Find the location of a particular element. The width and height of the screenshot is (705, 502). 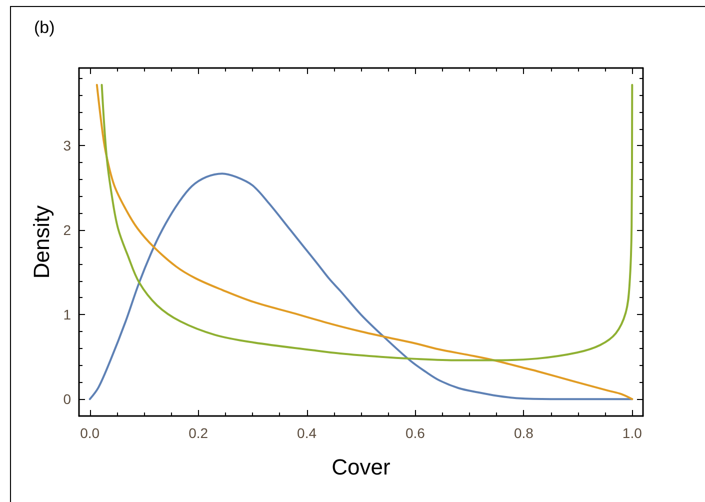

x-tick-label: 0.6 is located at coordinates (415, 433).